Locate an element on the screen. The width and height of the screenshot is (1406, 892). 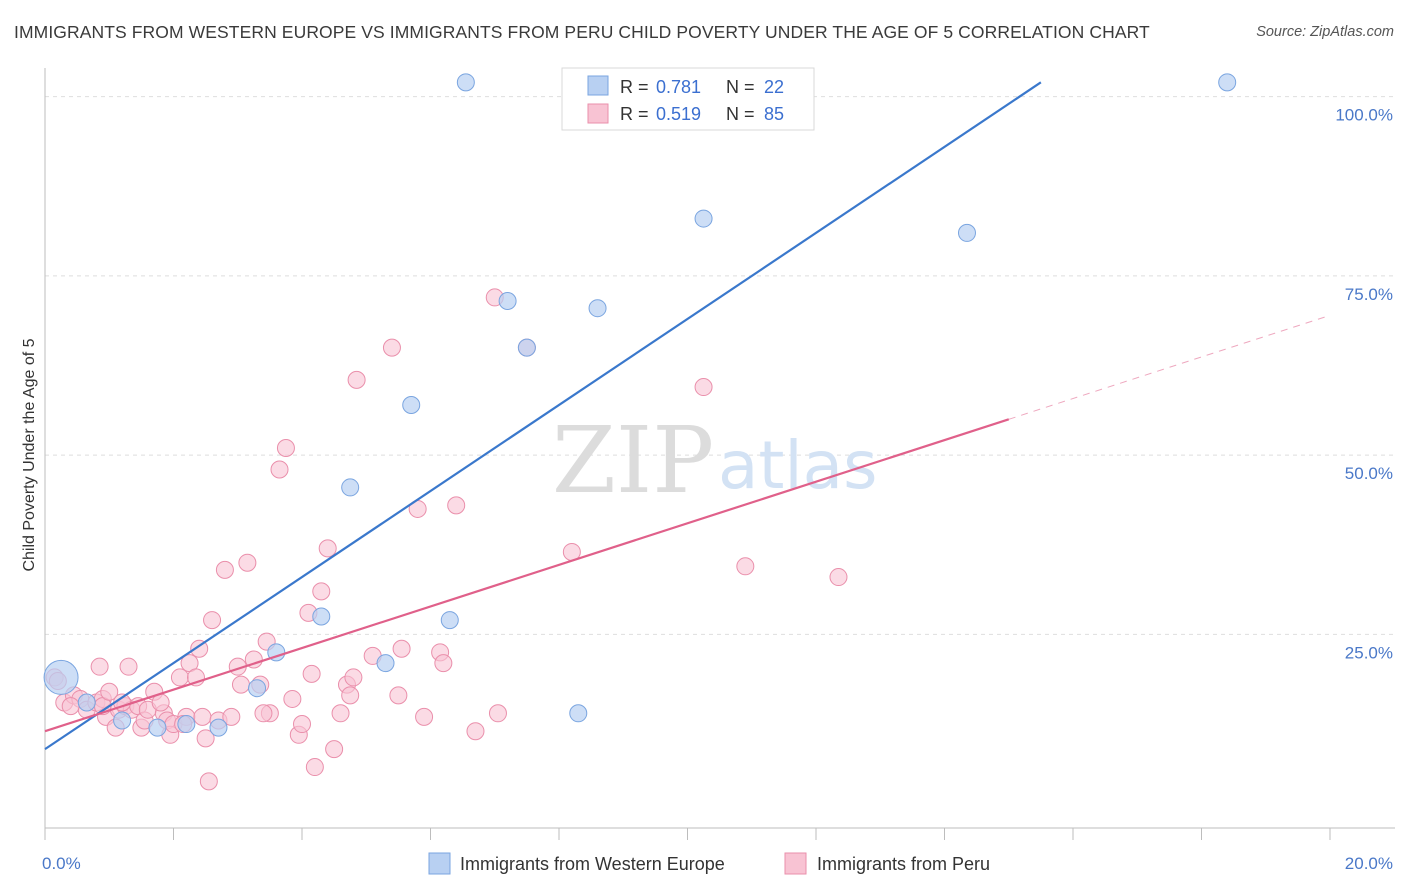
y-tick-label-100: 100.0% is located at coordinates (1364, 115).